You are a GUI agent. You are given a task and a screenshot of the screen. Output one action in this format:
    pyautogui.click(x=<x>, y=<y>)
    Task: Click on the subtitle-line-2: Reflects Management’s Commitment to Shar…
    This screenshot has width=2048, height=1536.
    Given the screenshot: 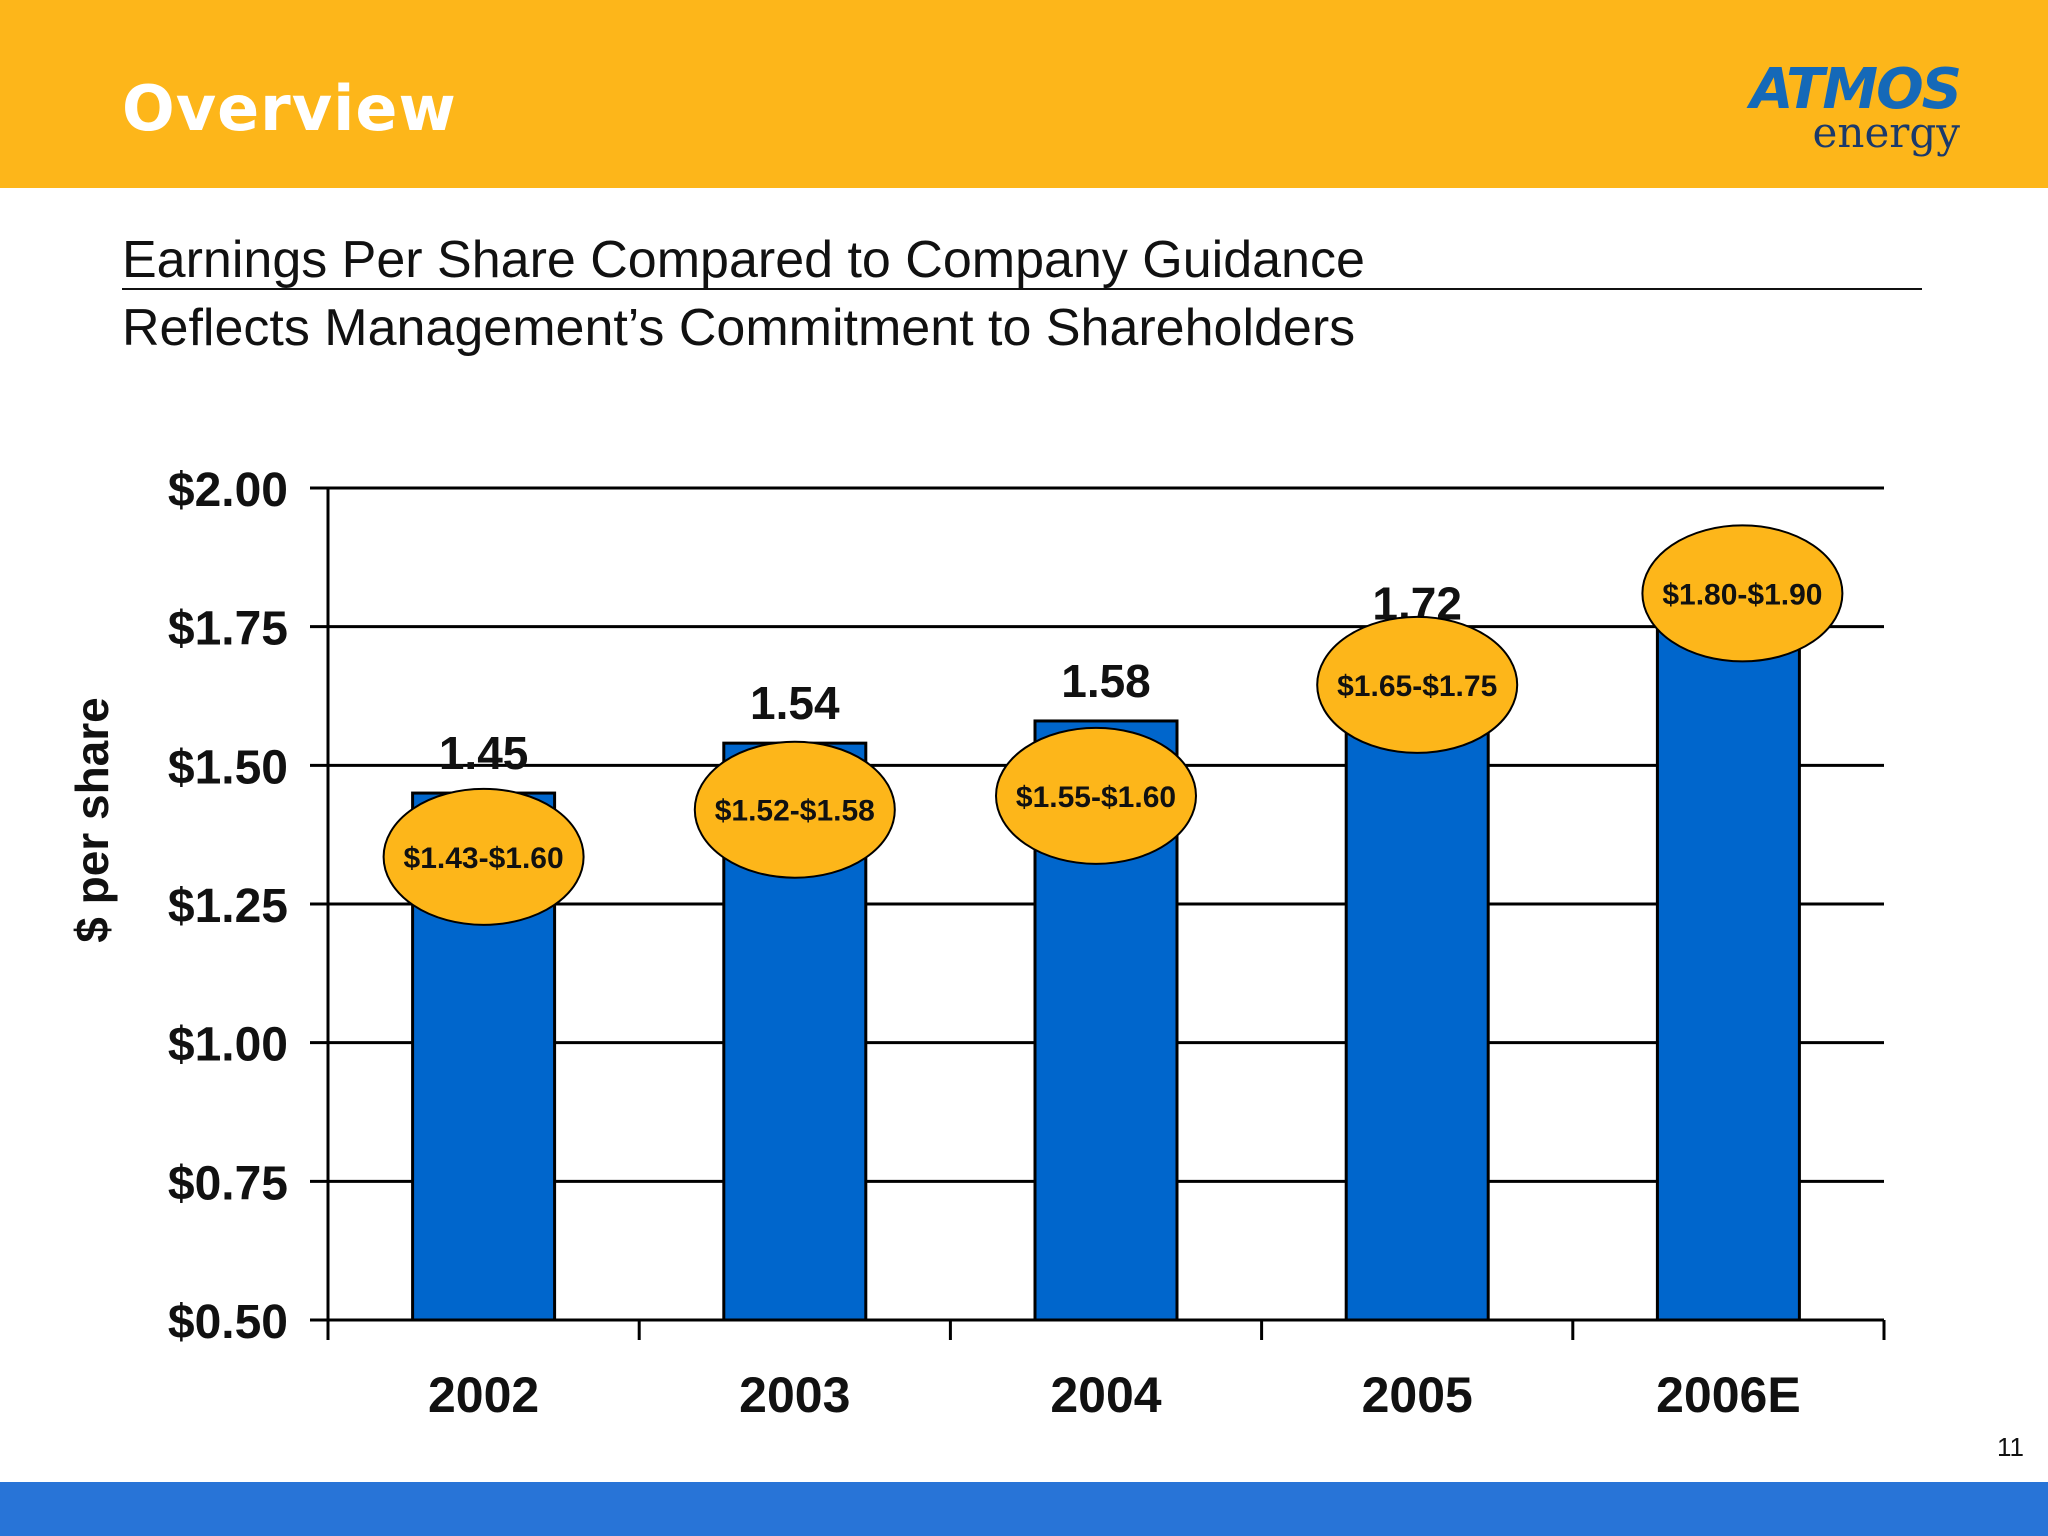 What is the action you would take?
    pyautogui.click(x=739, y=328)
    